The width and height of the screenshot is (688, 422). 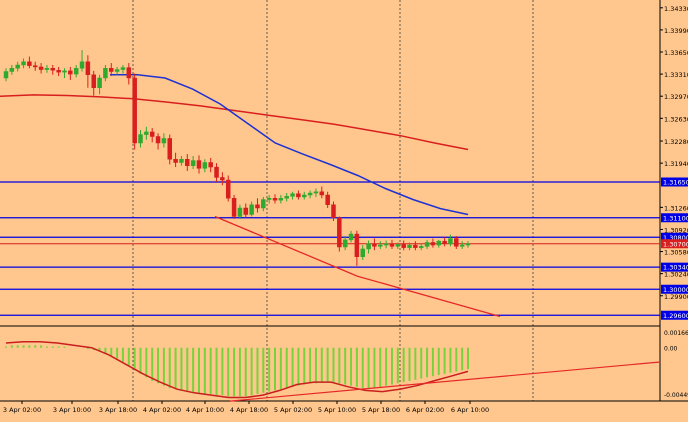 I want to click on time-tick-label: 6 Apr 02:00, so click(x=425, y=410).